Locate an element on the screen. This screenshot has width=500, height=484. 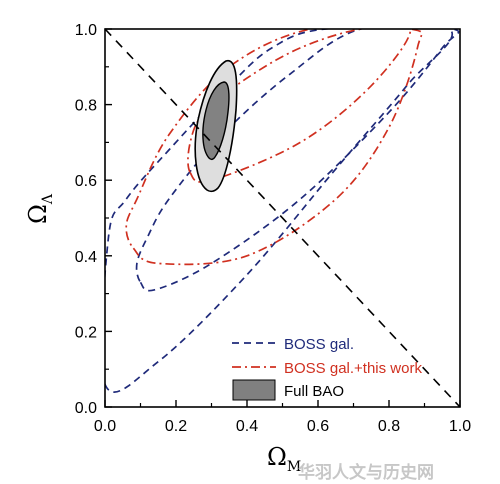
legend: BOSS gal. BOSS gal.+this work Full BAO is located at coordinates (327, 368).